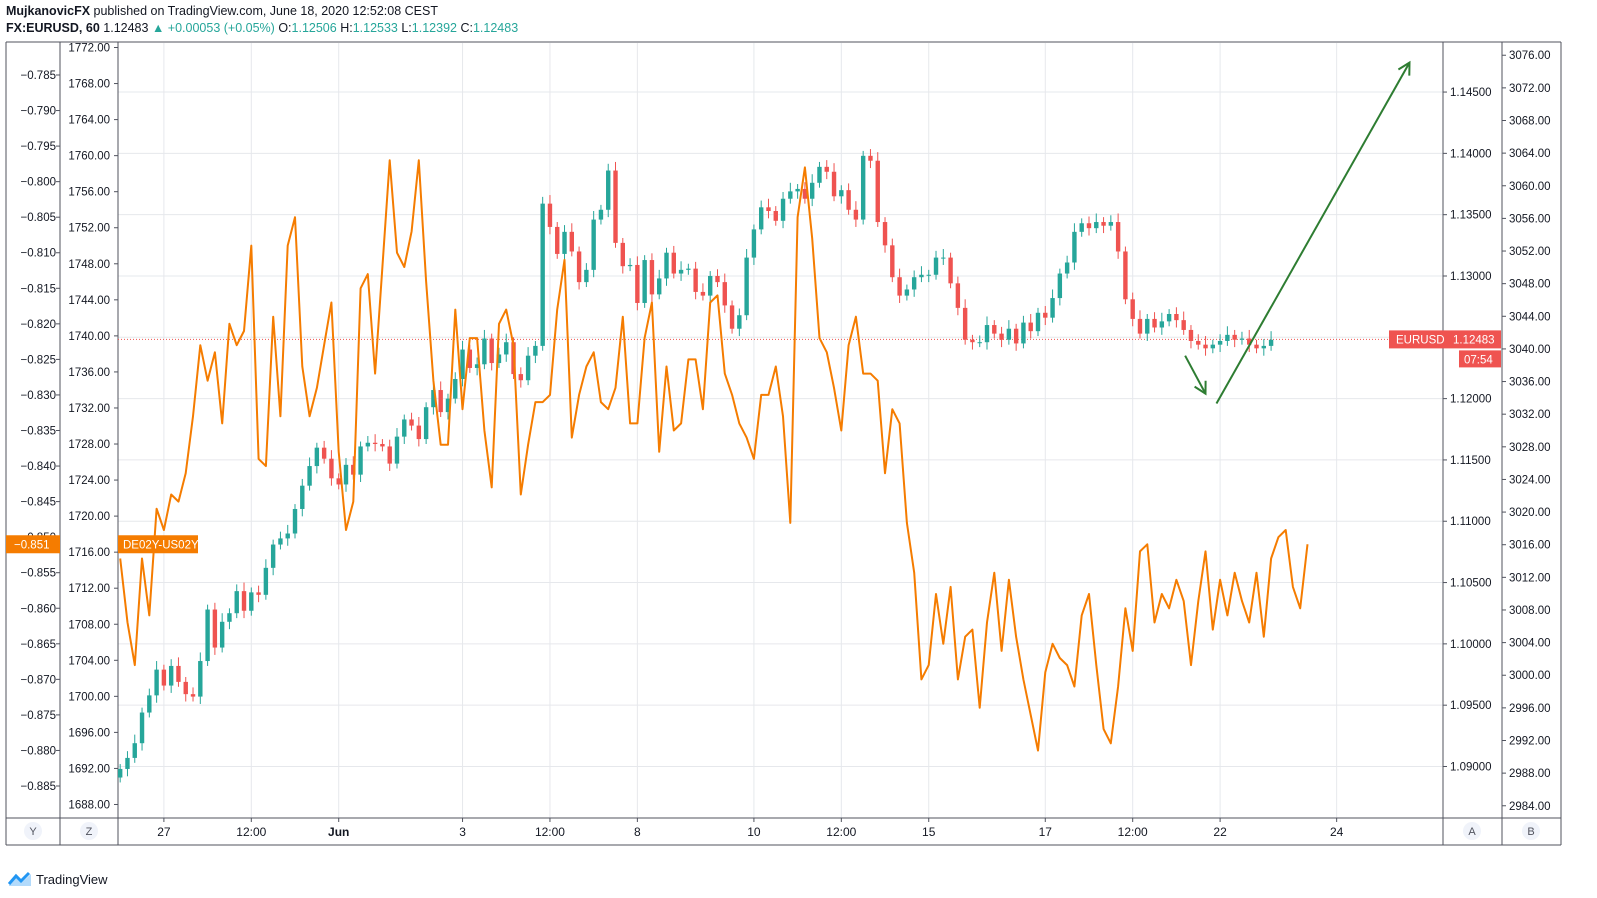 This screenshot has height=898, width=1597. Describe the element at coordinates (1530, 578) in the screenshot. I see `right-axis-2-tick: 3012.00` at that location.